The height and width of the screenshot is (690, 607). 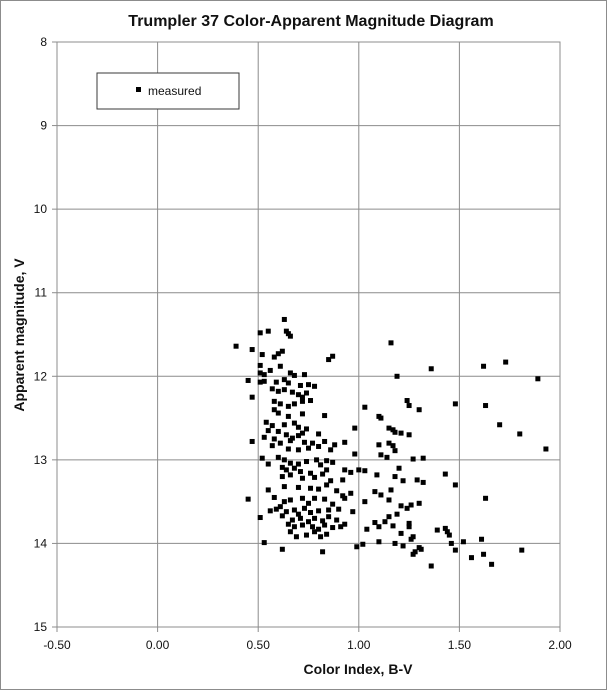 I want to click on y-tick-label: 12, so click(x=41, y=376).